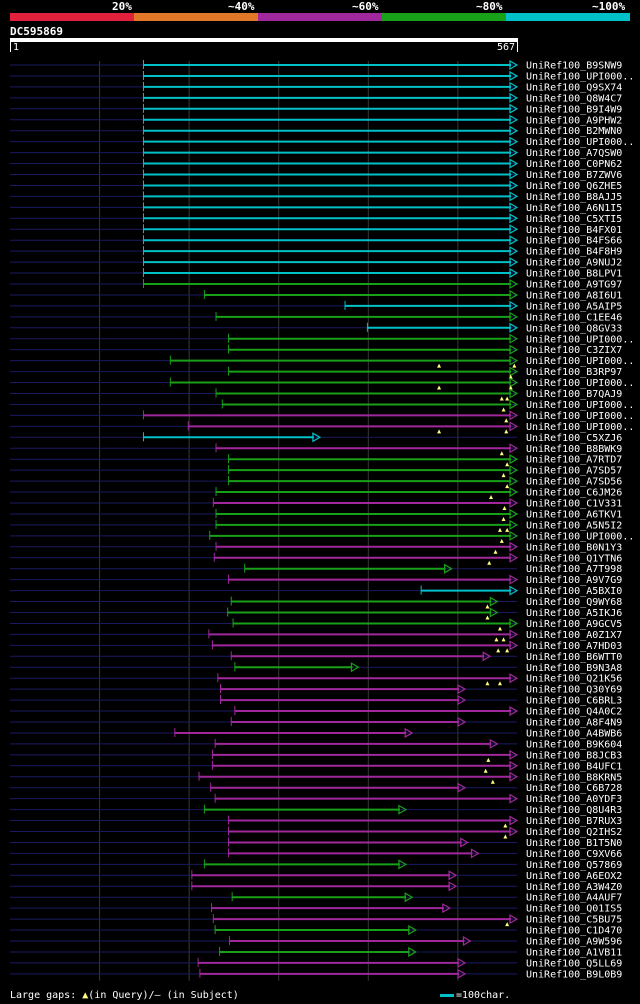 Image resolution: width=640 pixels, height=1004 pixels. What do you see at coordinates (574, 306) in the screenshot?
I see `hit-label: UniRef100_A5AIP5` at bounding box center [574, 306].